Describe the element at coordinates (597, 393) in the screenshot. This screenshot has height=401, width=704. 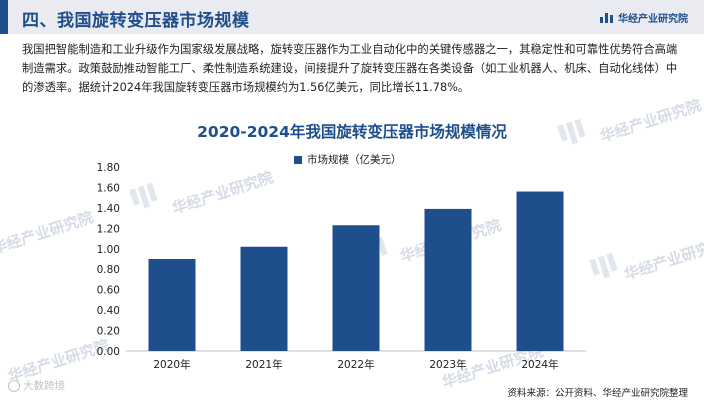
I see `source-note: 资料来源：公开资料、华经产业研究院整理` at that location.